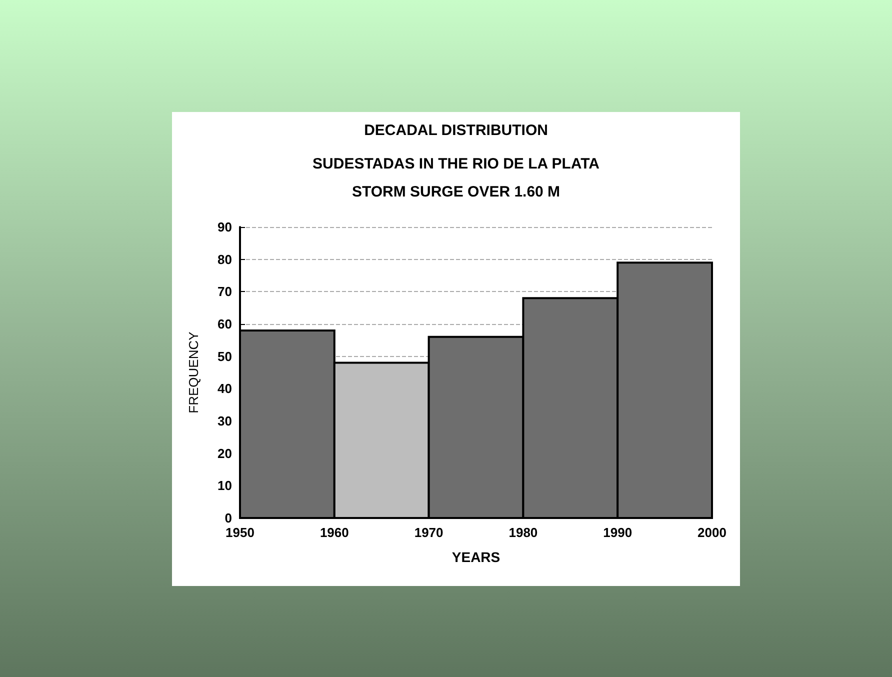 Image resolution: width=892 pixels, height=677 pixels. I want to click on x-axis-title: YEARS, so click(476, 557).